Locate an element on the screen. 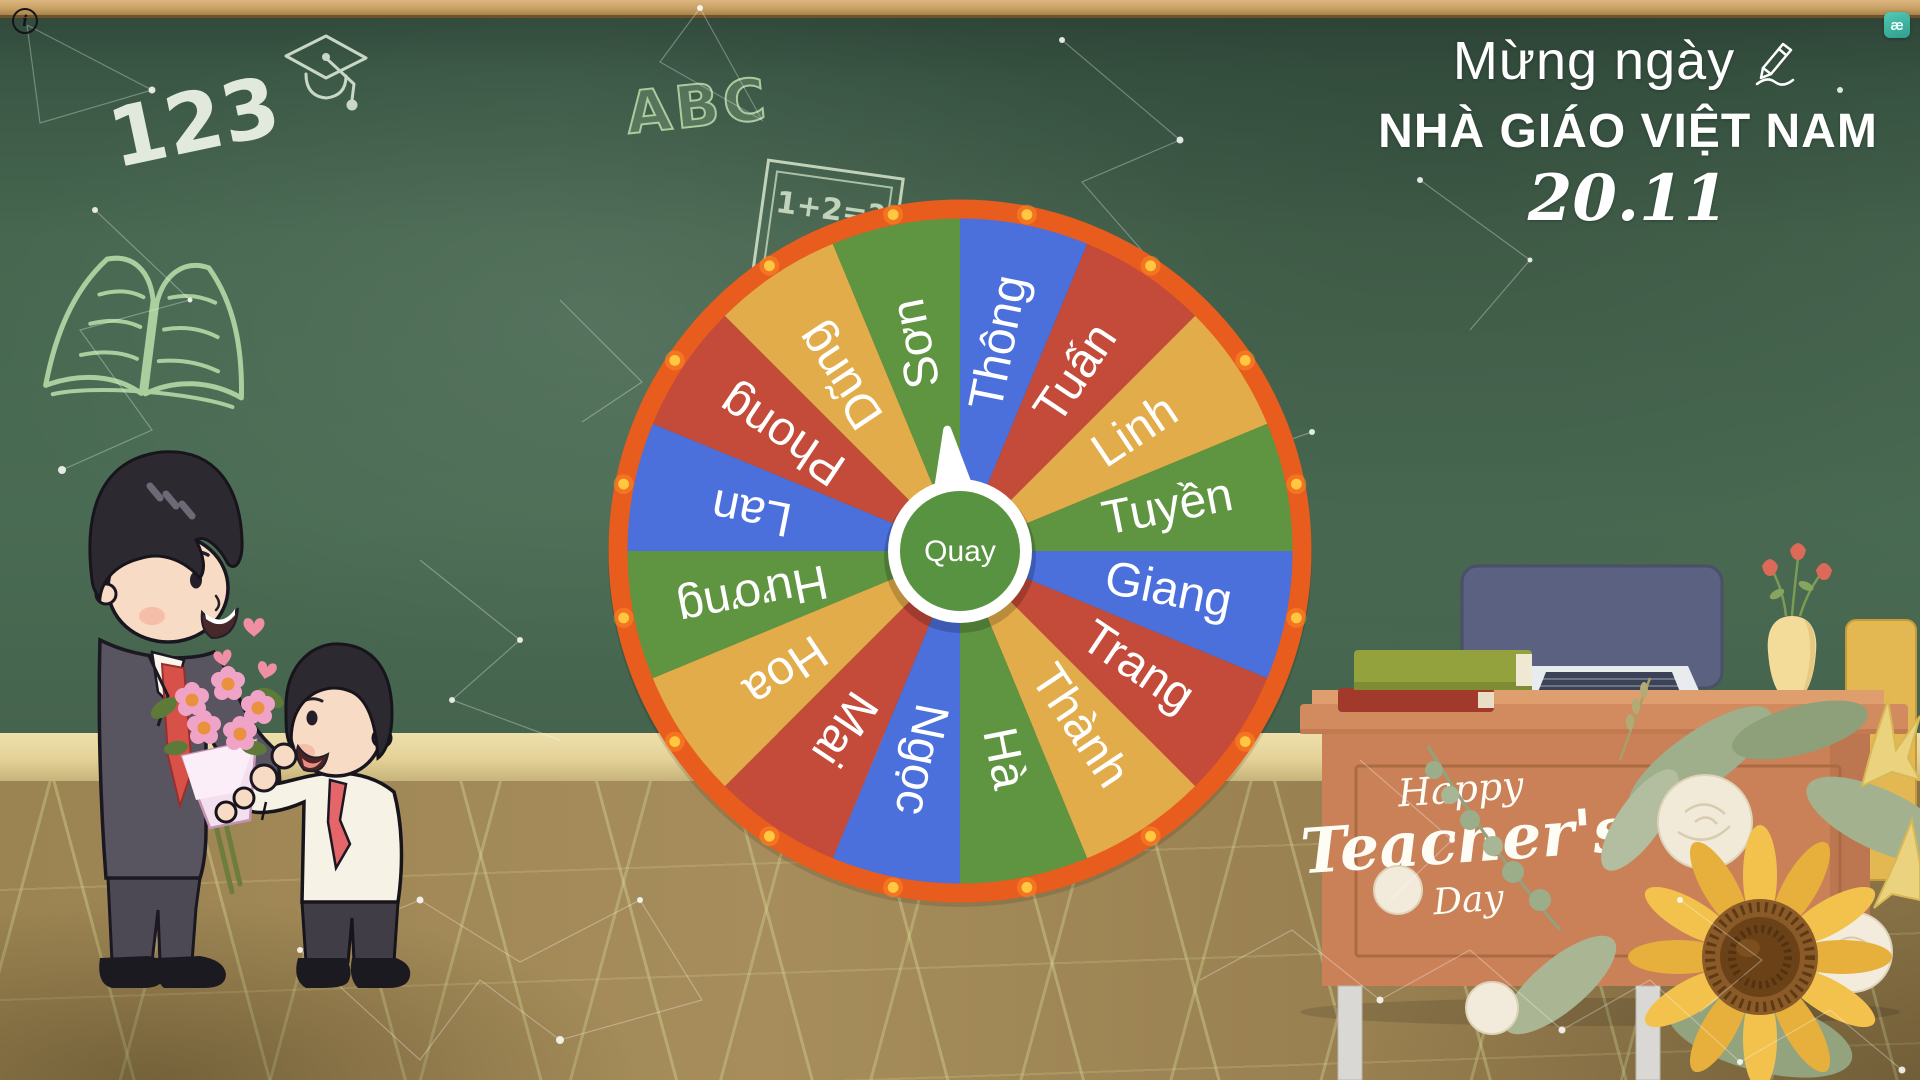 The image size is (1920, 1080). chalkboard-wood-frame is located at coordinates (960, 9).